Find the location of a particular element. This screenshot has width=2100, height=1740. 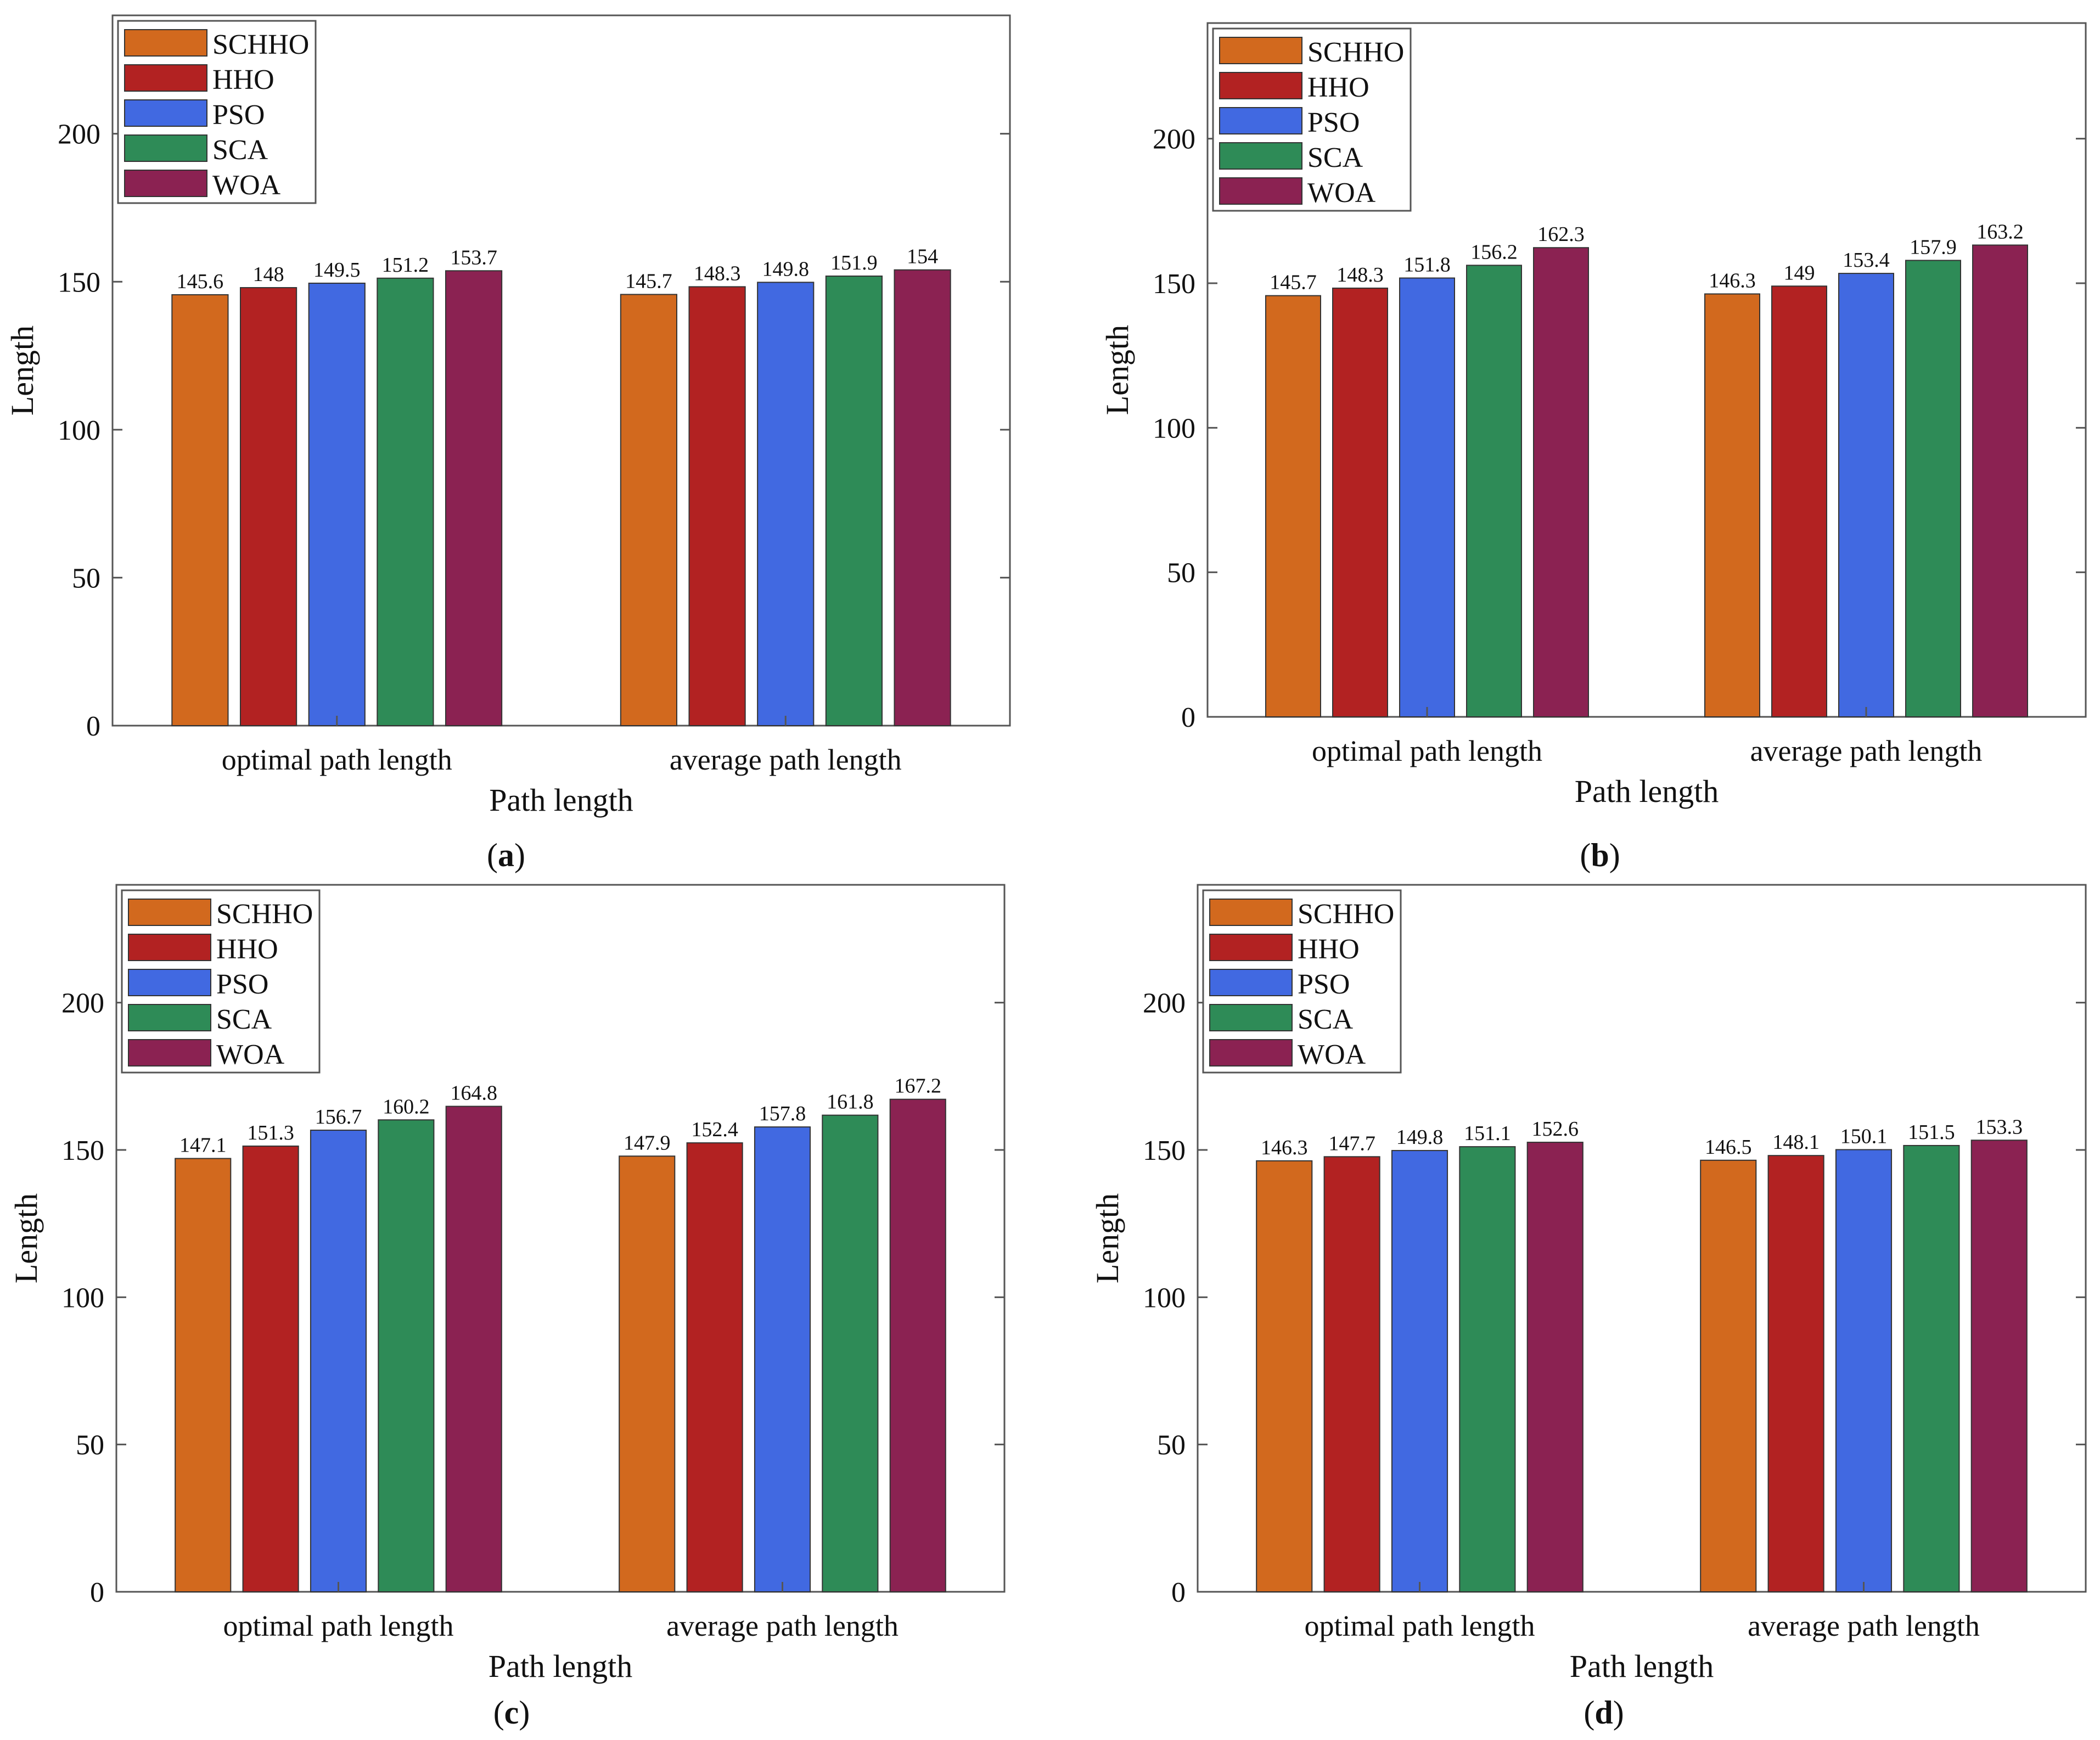

bar-value-label: 148.1 is located at coordinates (1796, 1142).